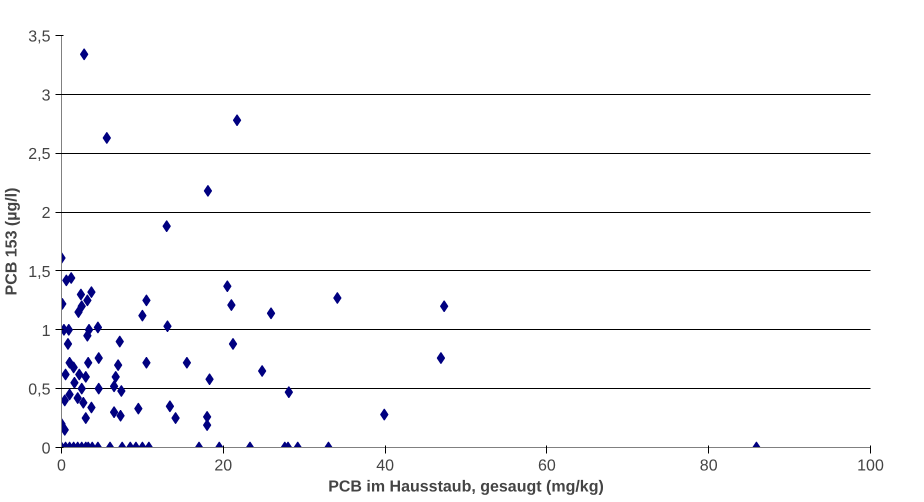 The height and width of the screenshot is (502, 924). Describe the element at coordinates (870, 466) in the screenshot. I see `x-tick-label: 100` at that location.